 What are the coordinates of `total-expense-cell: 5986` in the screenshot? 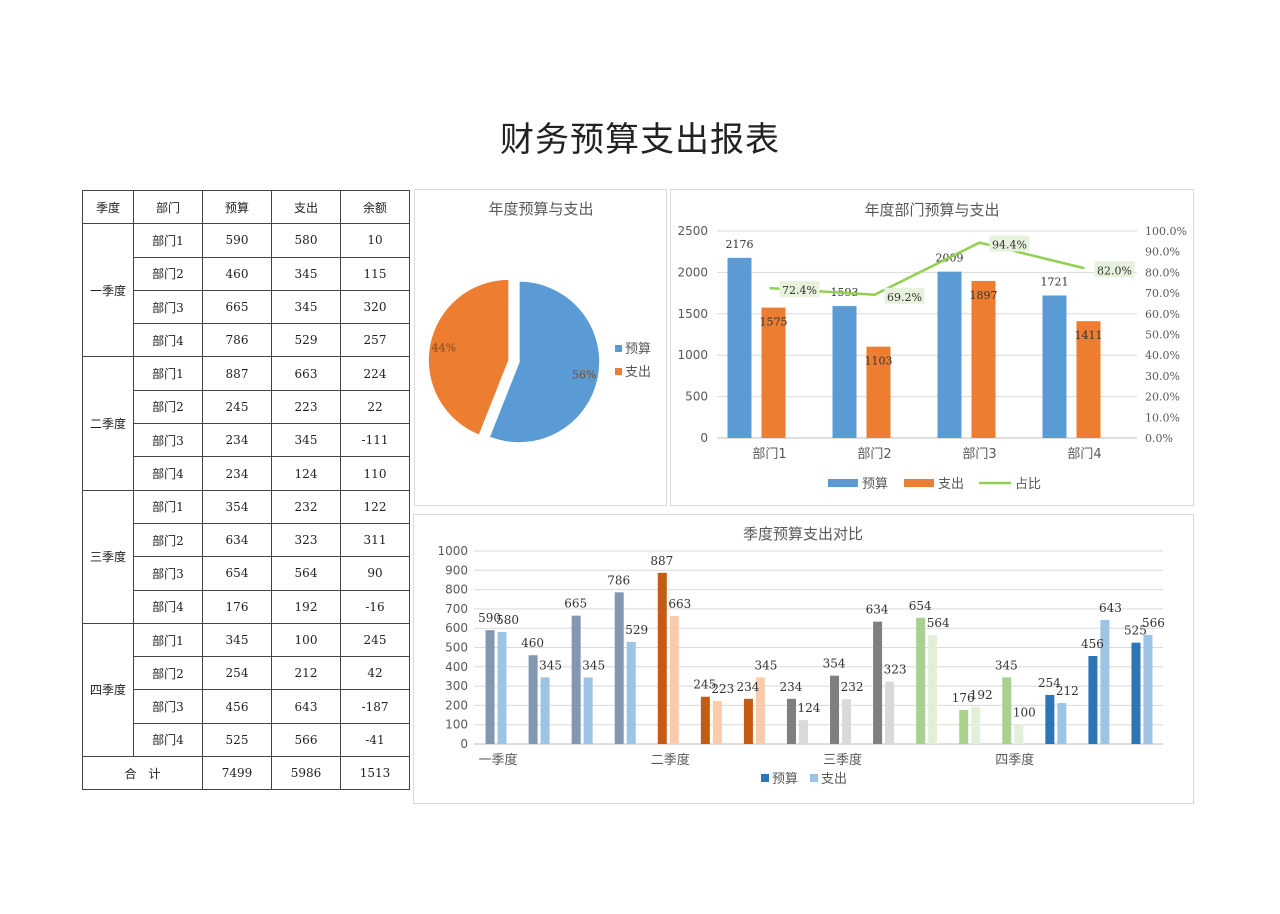 It's located at (306, 773).